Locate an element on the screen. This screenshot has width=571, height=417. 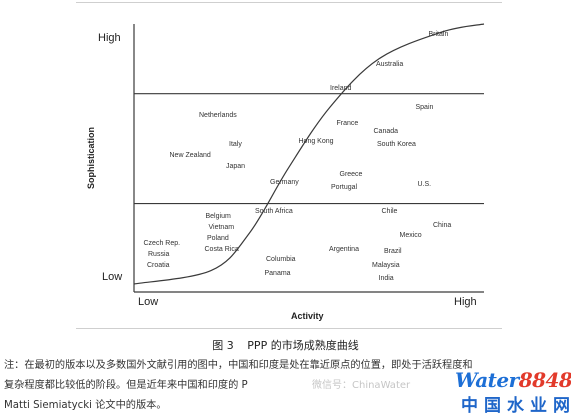
country-label: Spain is located at coordinates (424, 107).